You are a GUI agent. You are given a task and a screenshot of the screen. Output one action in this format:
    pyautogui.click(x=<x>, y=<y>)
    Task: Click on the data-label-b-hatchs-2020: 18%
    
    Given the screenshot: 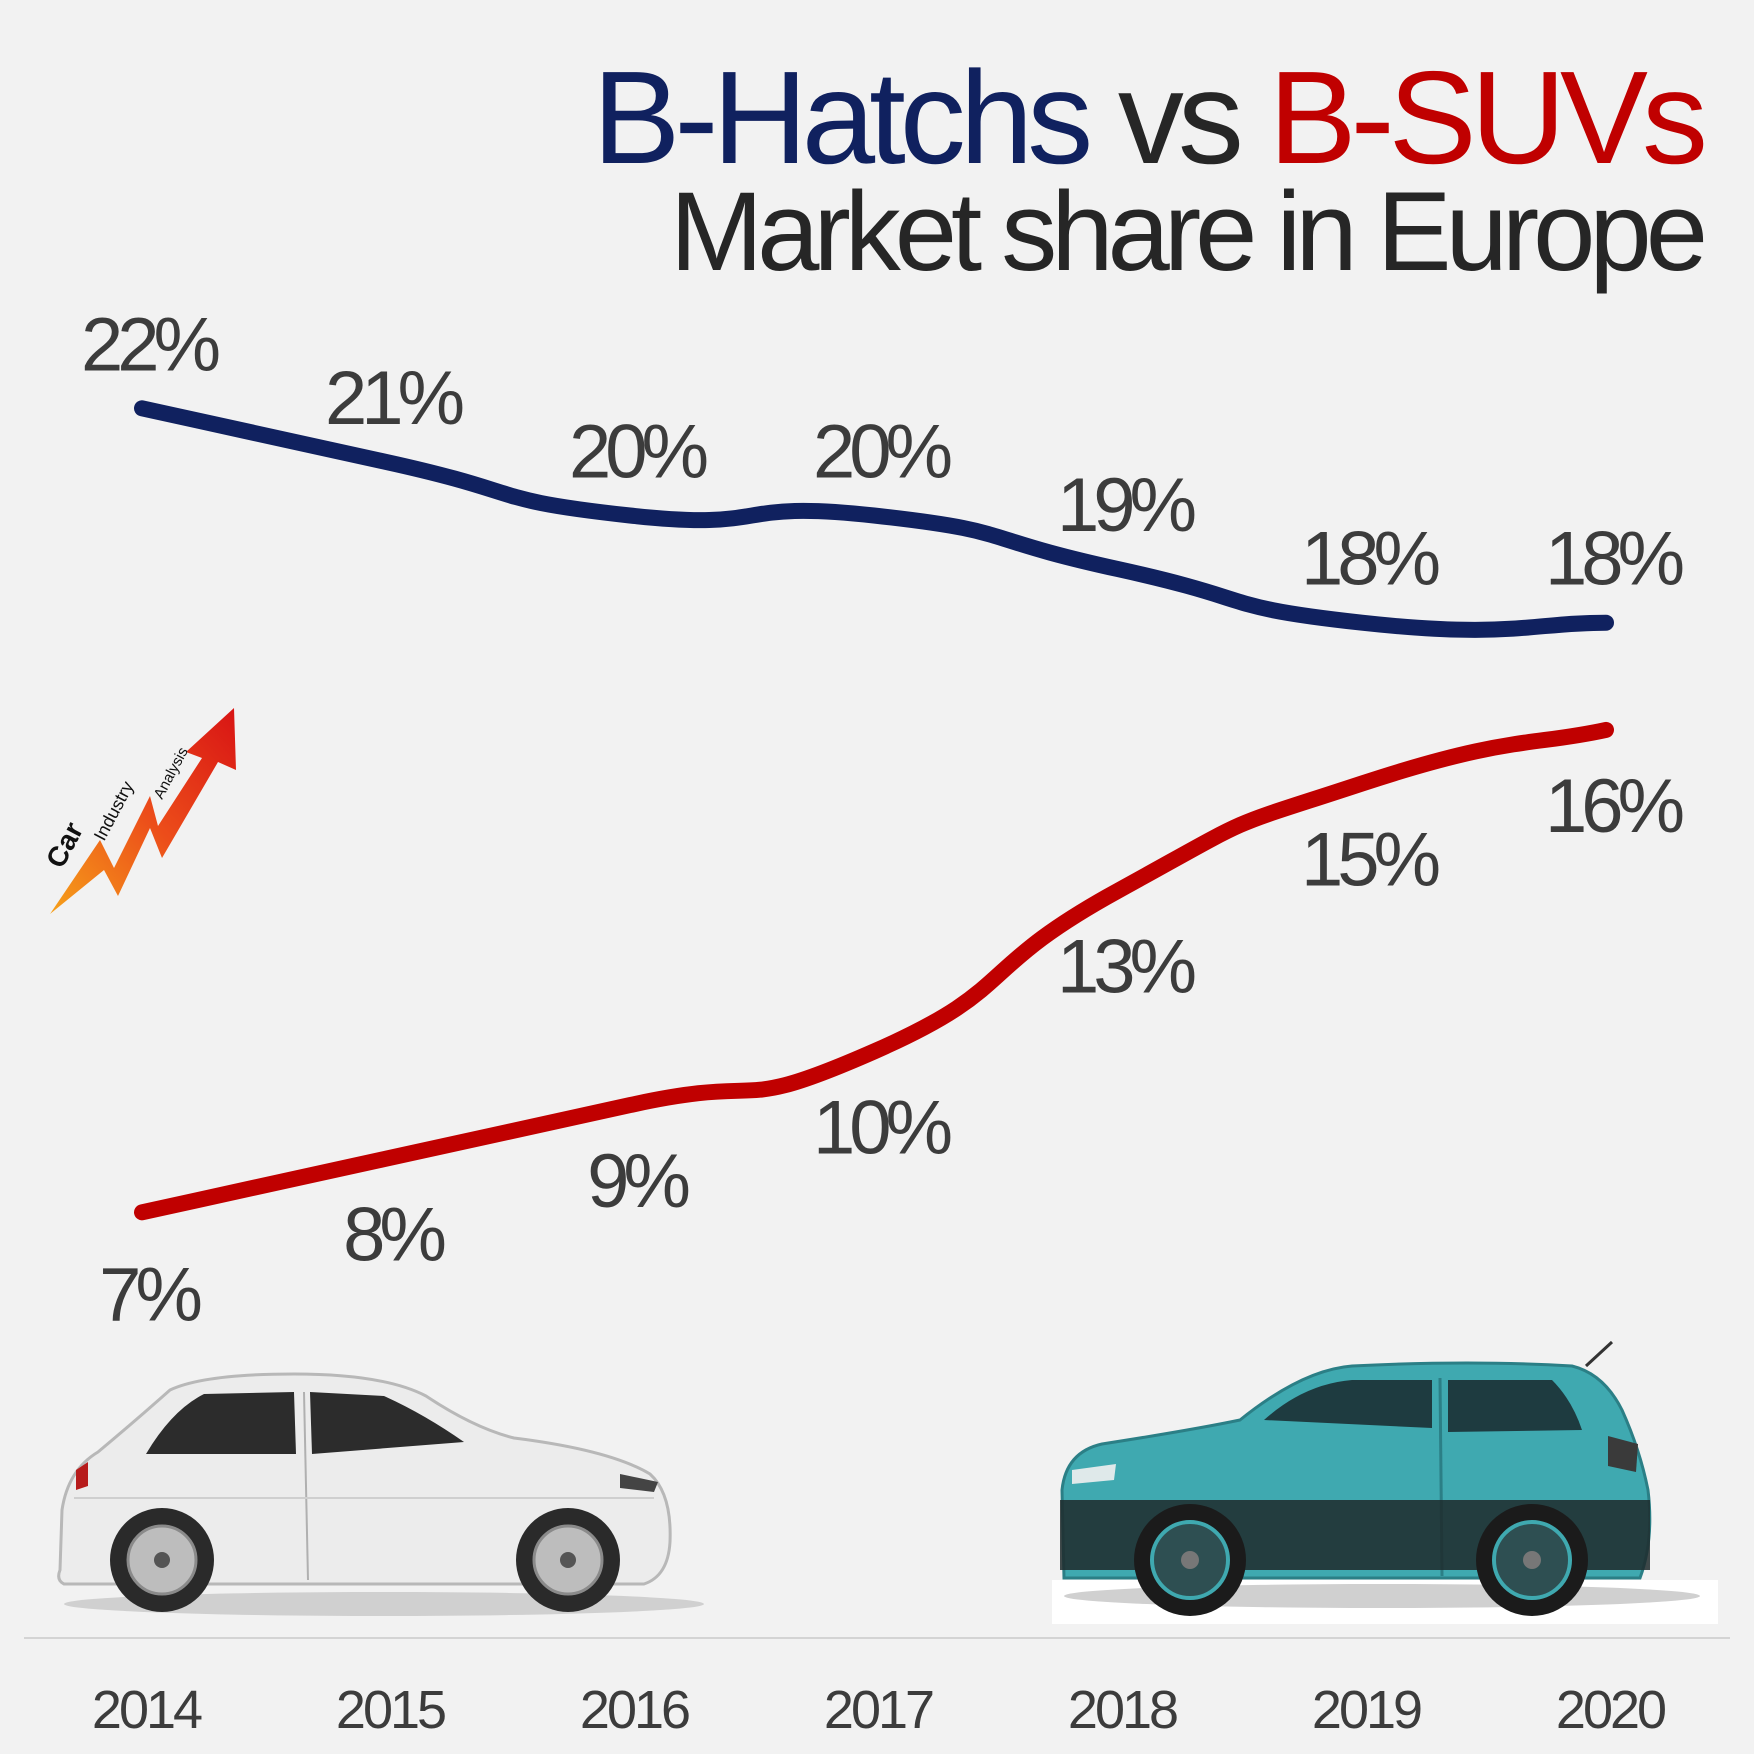 What is the action you would take?
    pyautogui.click(x=1614, y=559)
    